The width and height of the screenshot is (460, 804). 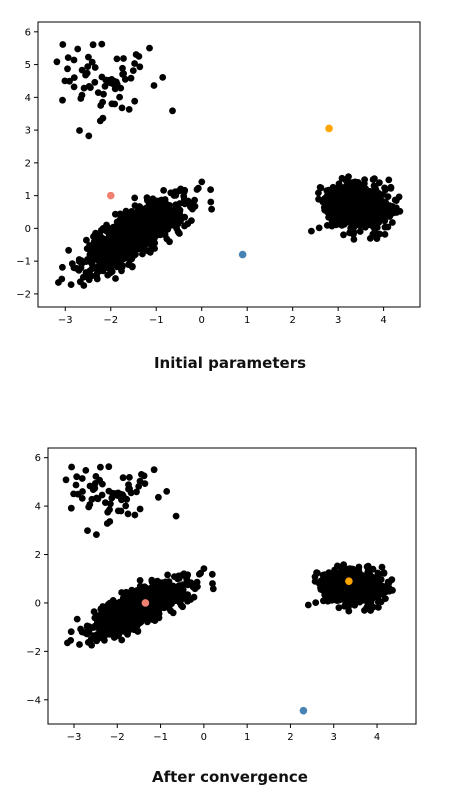 I want to click on x-tick: −2, so click(x=110, y=316).